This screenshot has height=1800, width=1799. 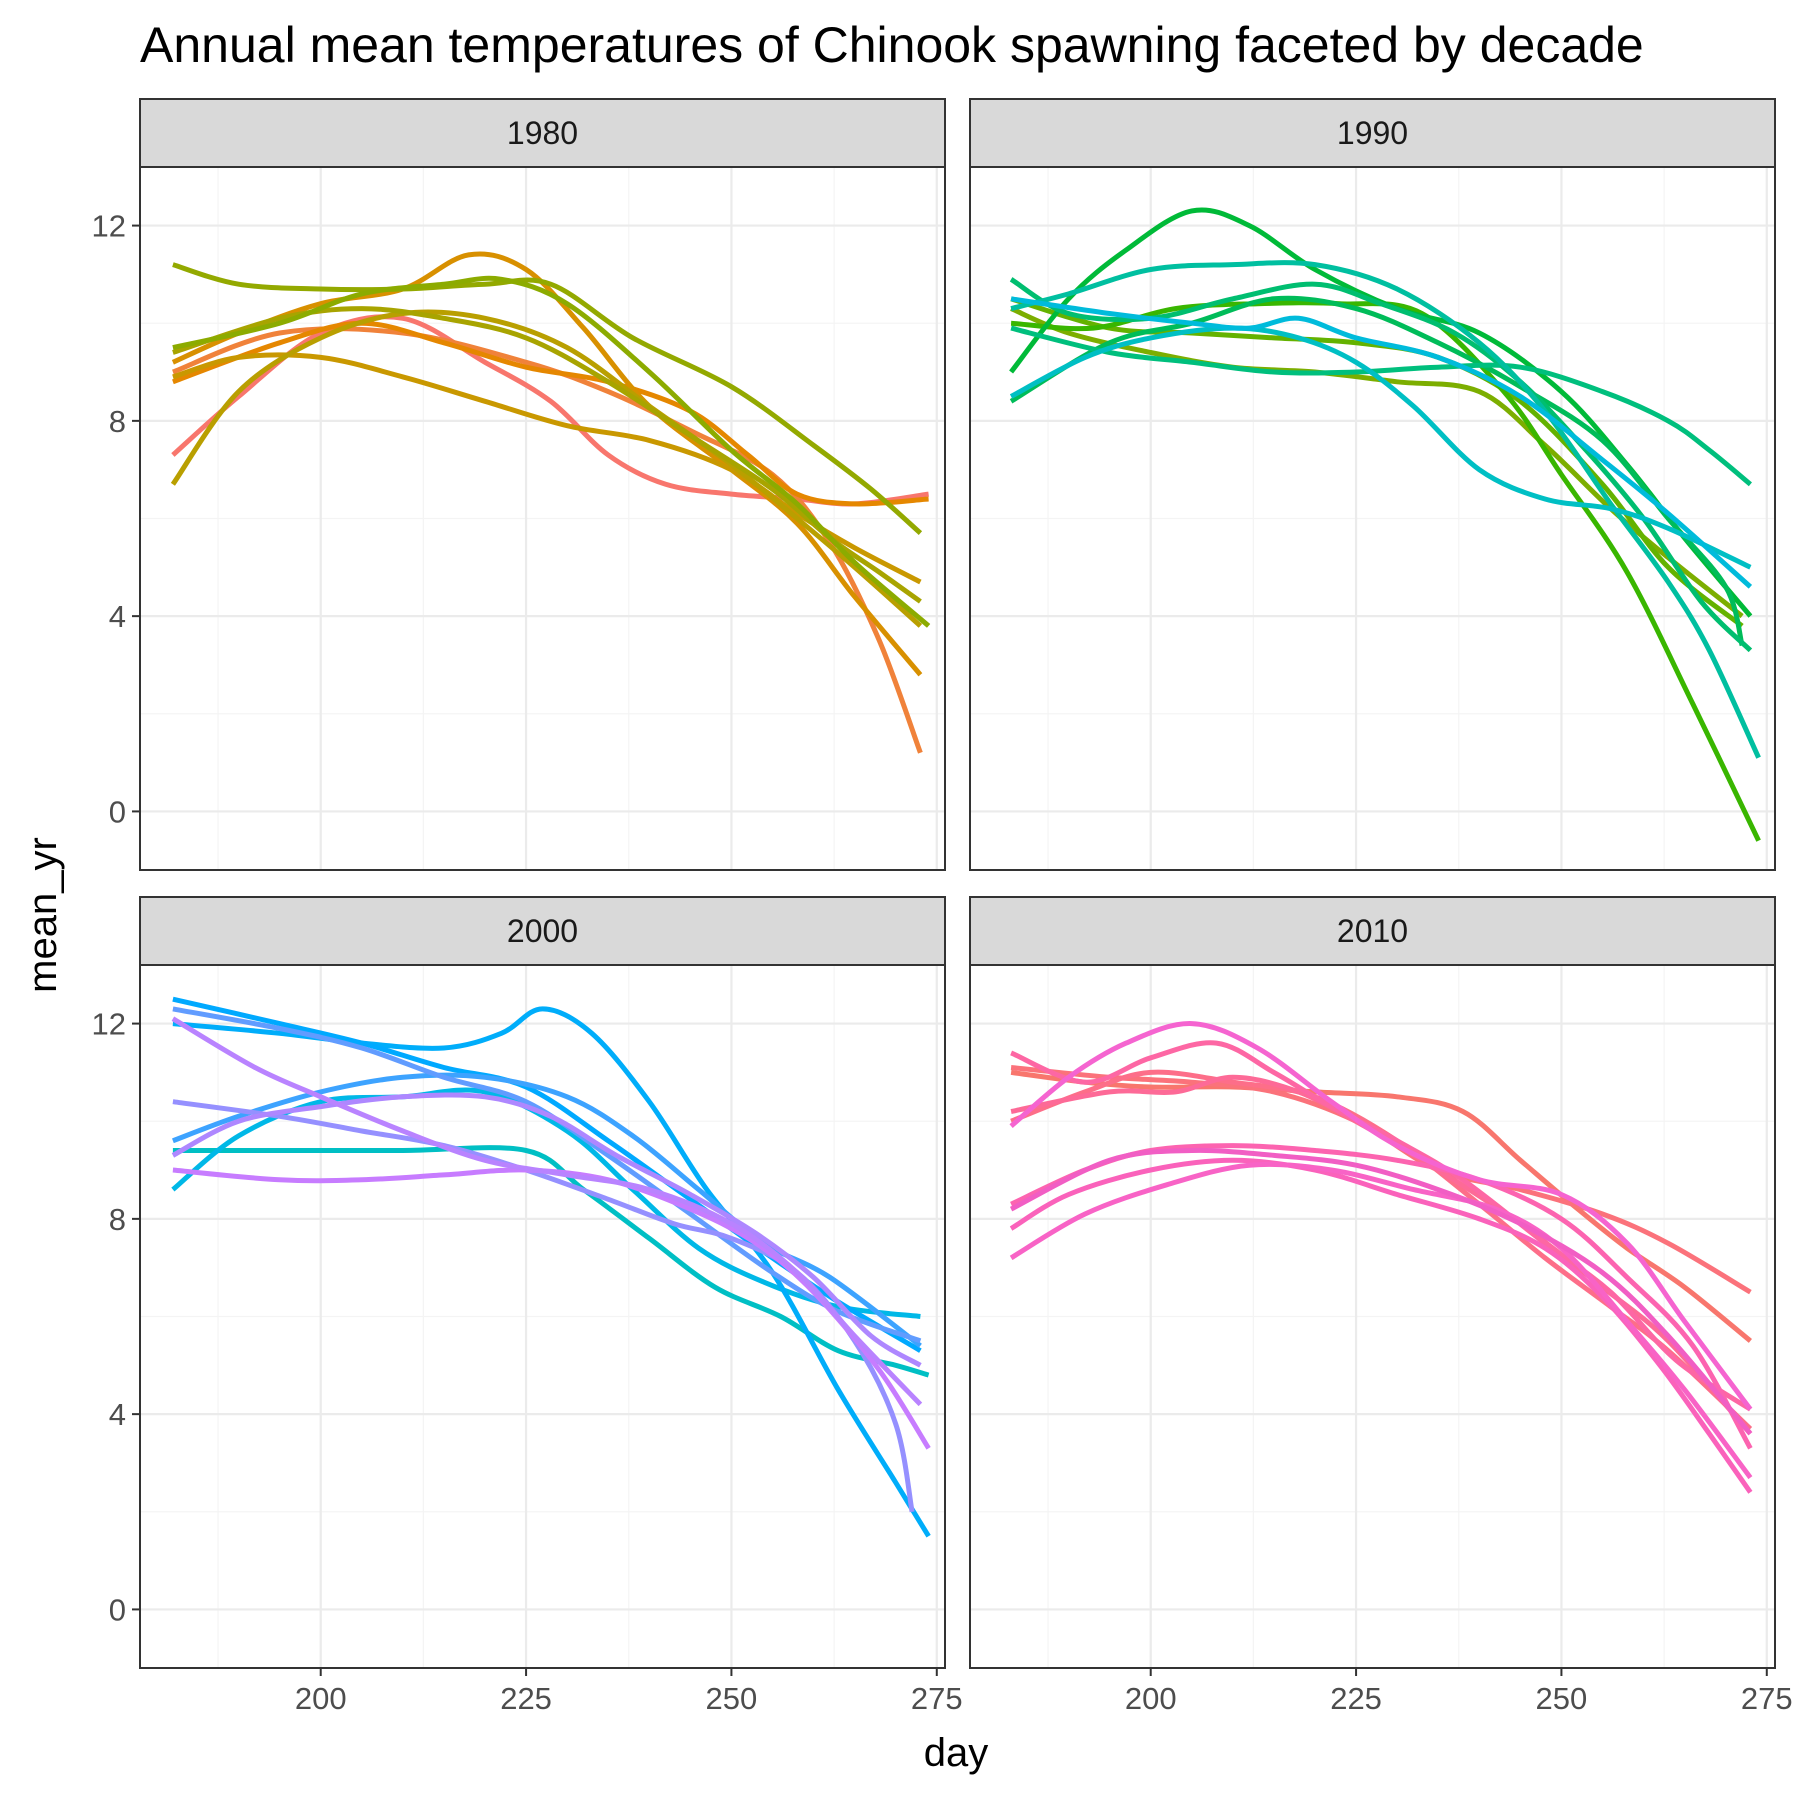 I want to click on facet-strip-label: 2010, so click(x=1372, y=931).